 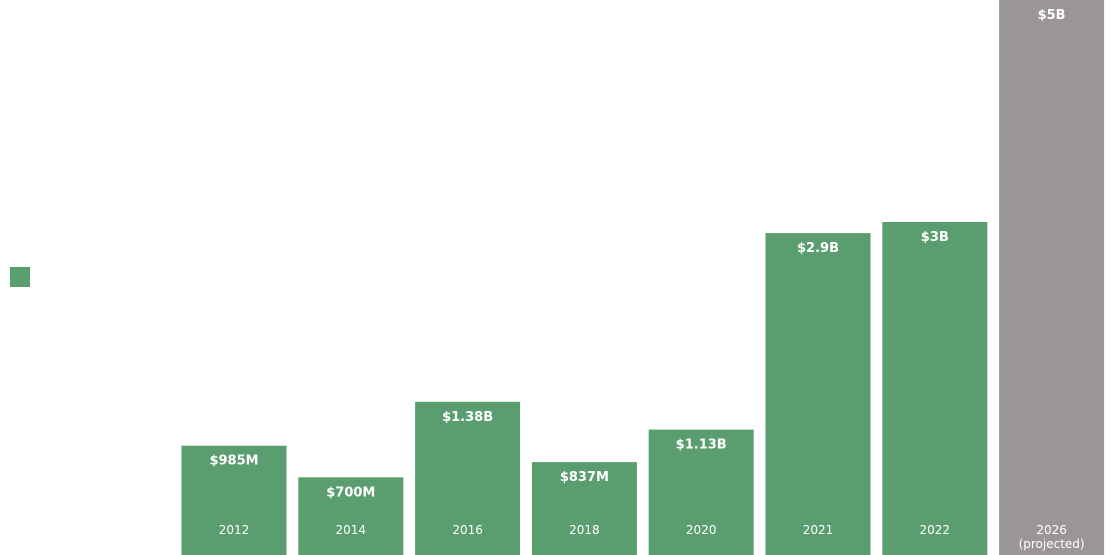 What do you see at coordinates (818, 530) in the screenshot?
I see `category-label: 2021` at bounding box center [818, 530].